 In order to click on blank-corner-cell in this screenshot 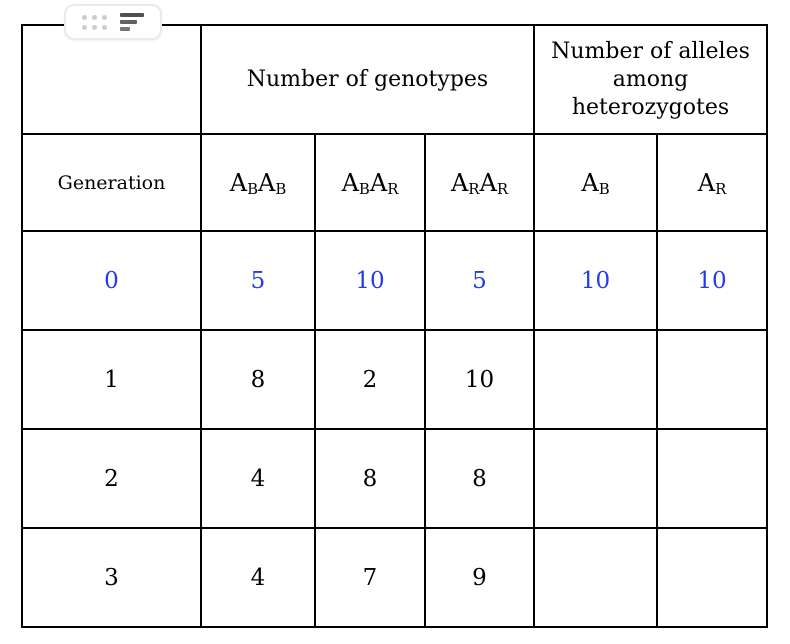, I will do `click(111, 79)`.